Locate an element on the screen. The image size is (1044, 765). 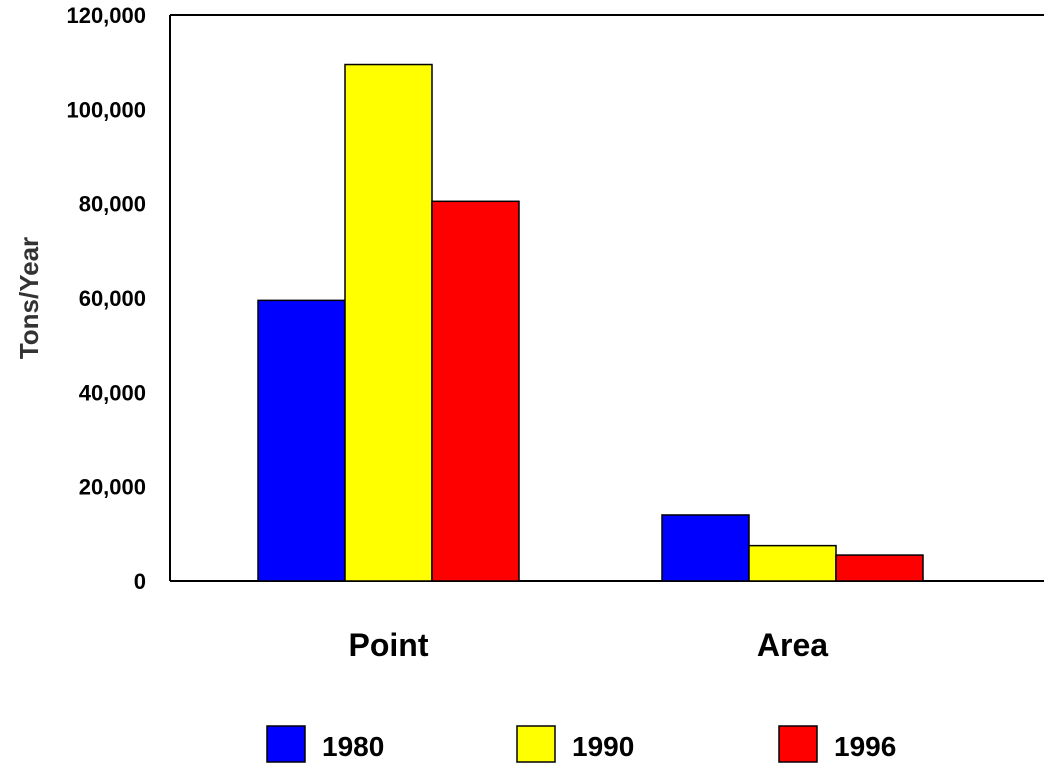
y-ticks: 0 20,000 40,000 60,000 80,000 100,000 120,000 is located at coordinates (106, 298).